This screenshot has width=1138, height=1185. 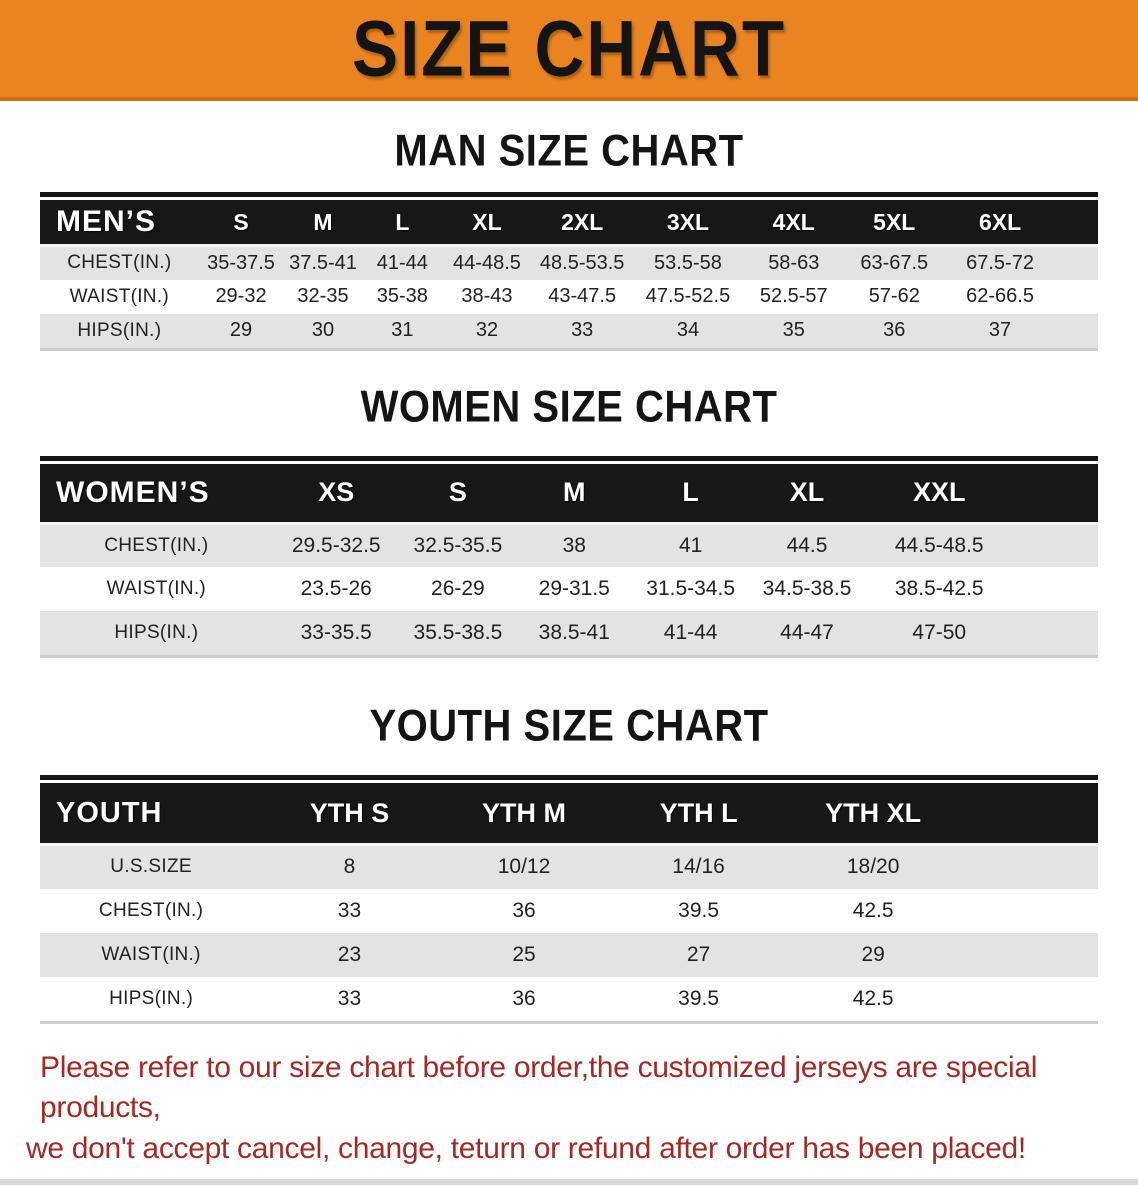 I want to click on size-cell: 39.5, so click(x=699, y=998).